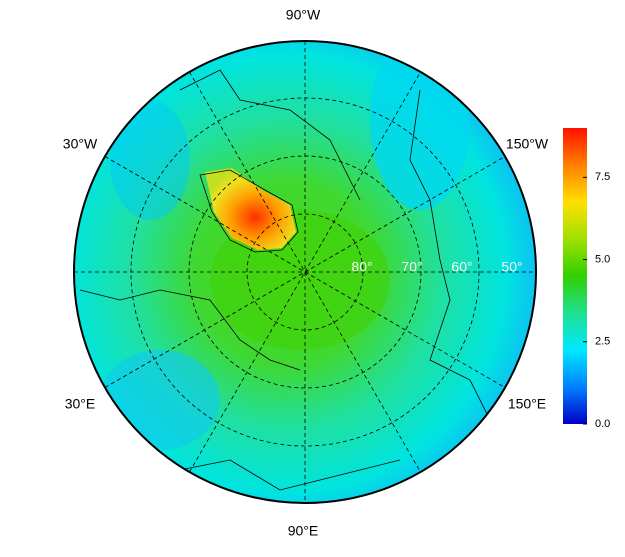 The height and width of the screenshot is (557, 625). I want to click on meridian-label: 150°W, so click(527, 144).